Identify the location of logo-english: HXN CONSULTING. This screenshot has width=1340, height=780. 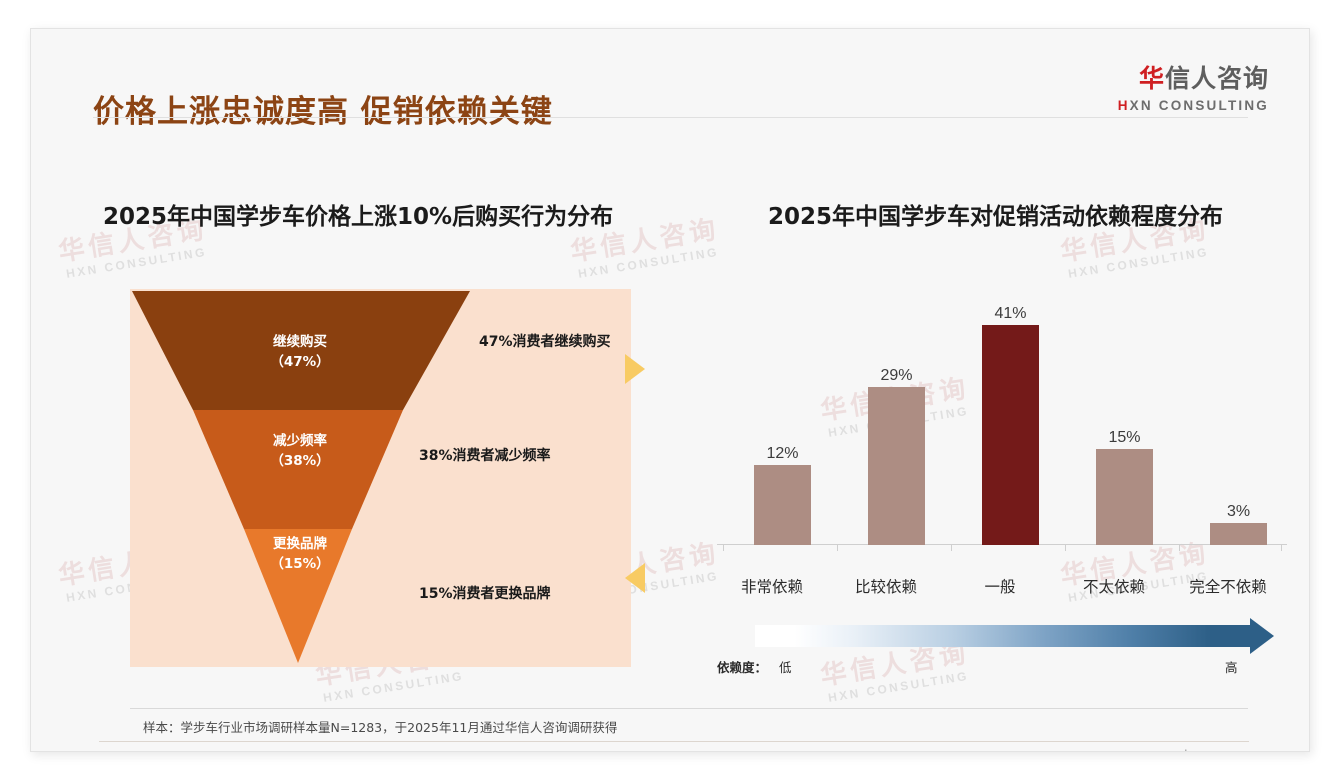
(1193, 105).